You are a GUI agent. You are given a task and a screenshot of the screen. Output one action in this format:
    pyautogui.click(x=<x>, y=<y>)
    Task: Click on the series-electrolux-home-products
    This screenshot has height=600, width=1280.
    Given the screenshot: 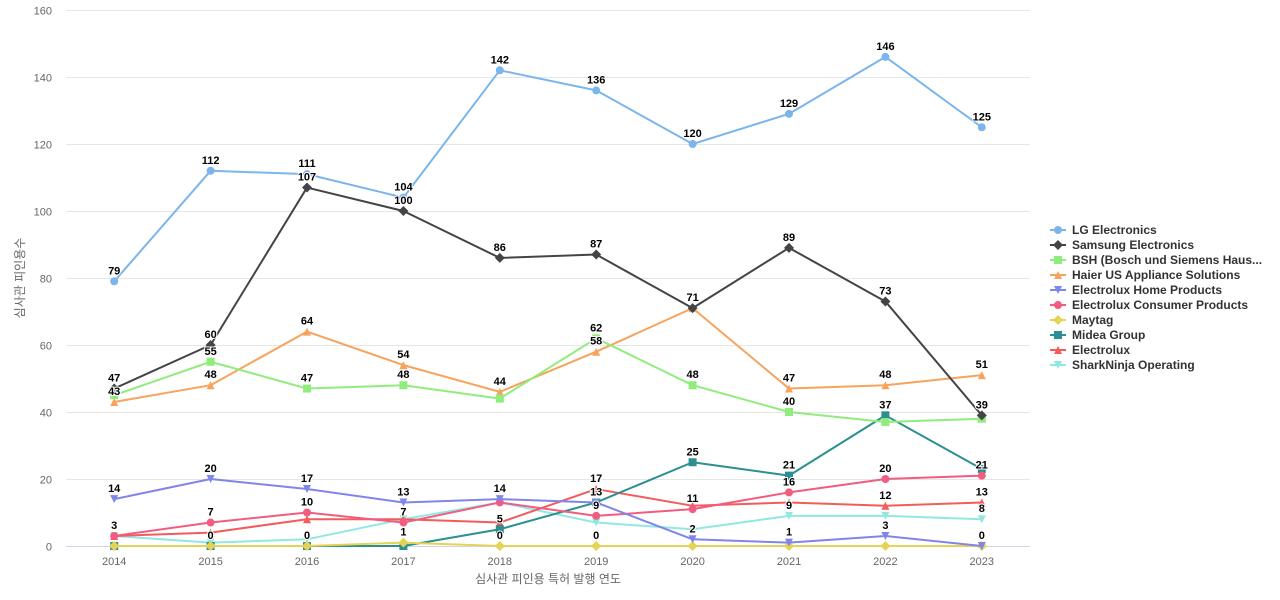 What is the action you would take?
    pyautogui.click(x=548, y=512)
    